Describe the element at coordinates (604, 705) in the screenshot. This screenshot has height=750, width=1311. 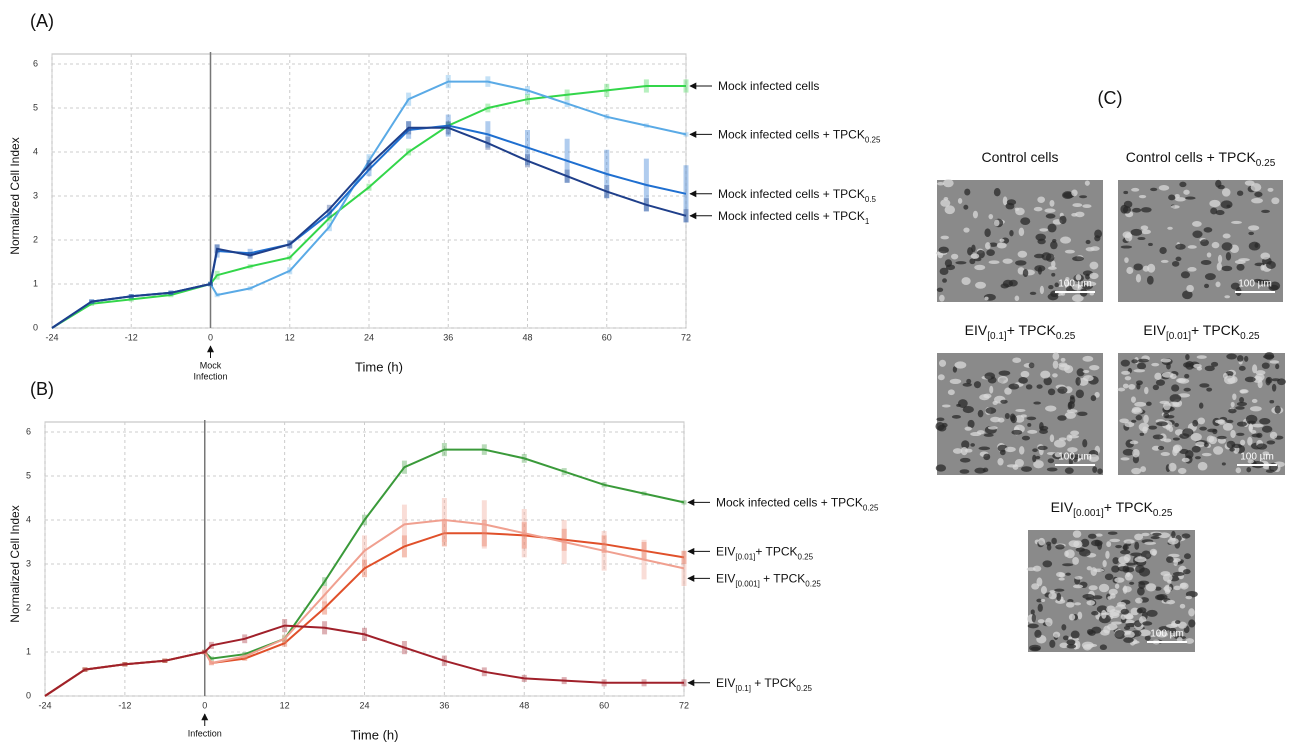
I see `x-tick-label: 60` at that location.